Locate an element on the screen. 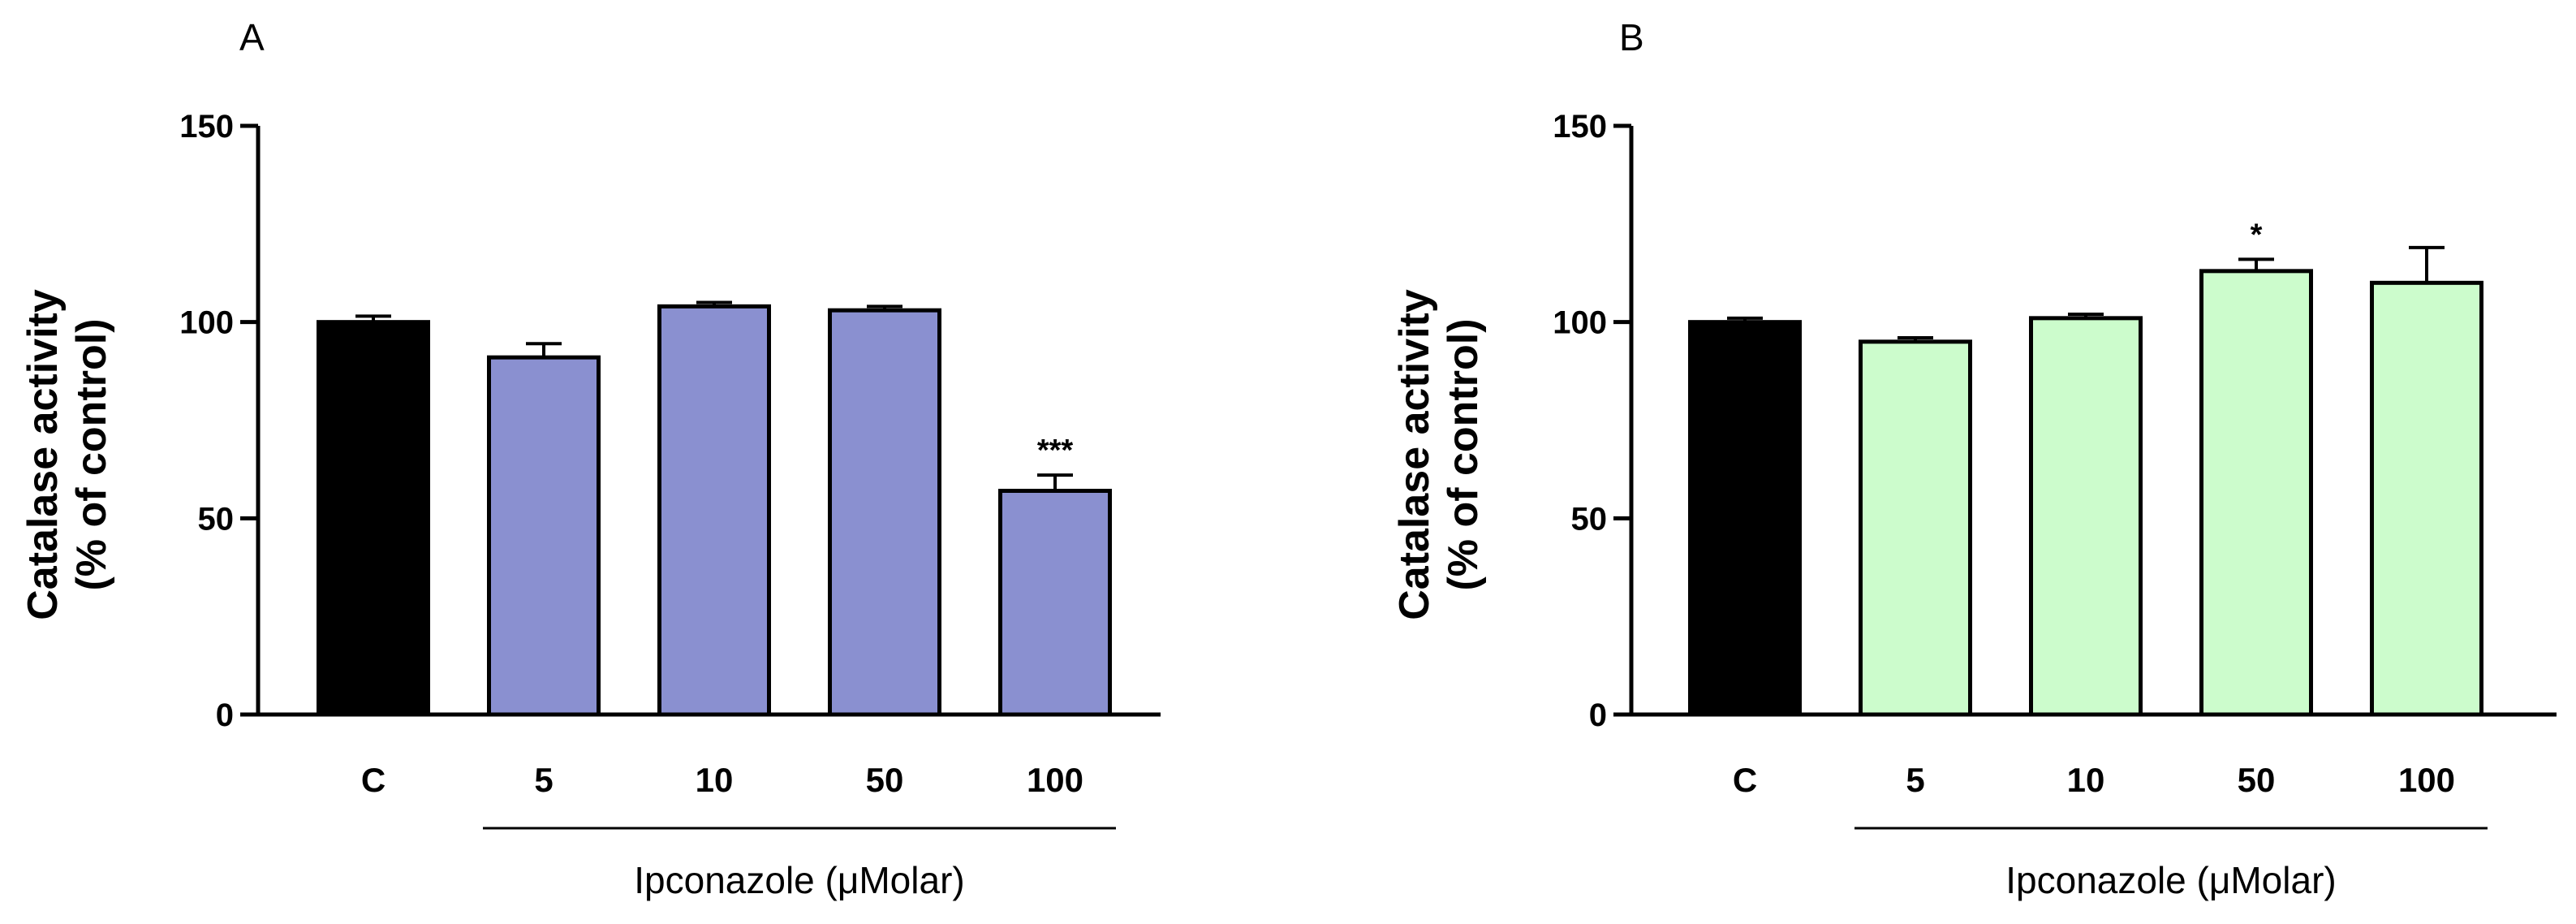  significance-label: * is located at coordinates (2257, 235).